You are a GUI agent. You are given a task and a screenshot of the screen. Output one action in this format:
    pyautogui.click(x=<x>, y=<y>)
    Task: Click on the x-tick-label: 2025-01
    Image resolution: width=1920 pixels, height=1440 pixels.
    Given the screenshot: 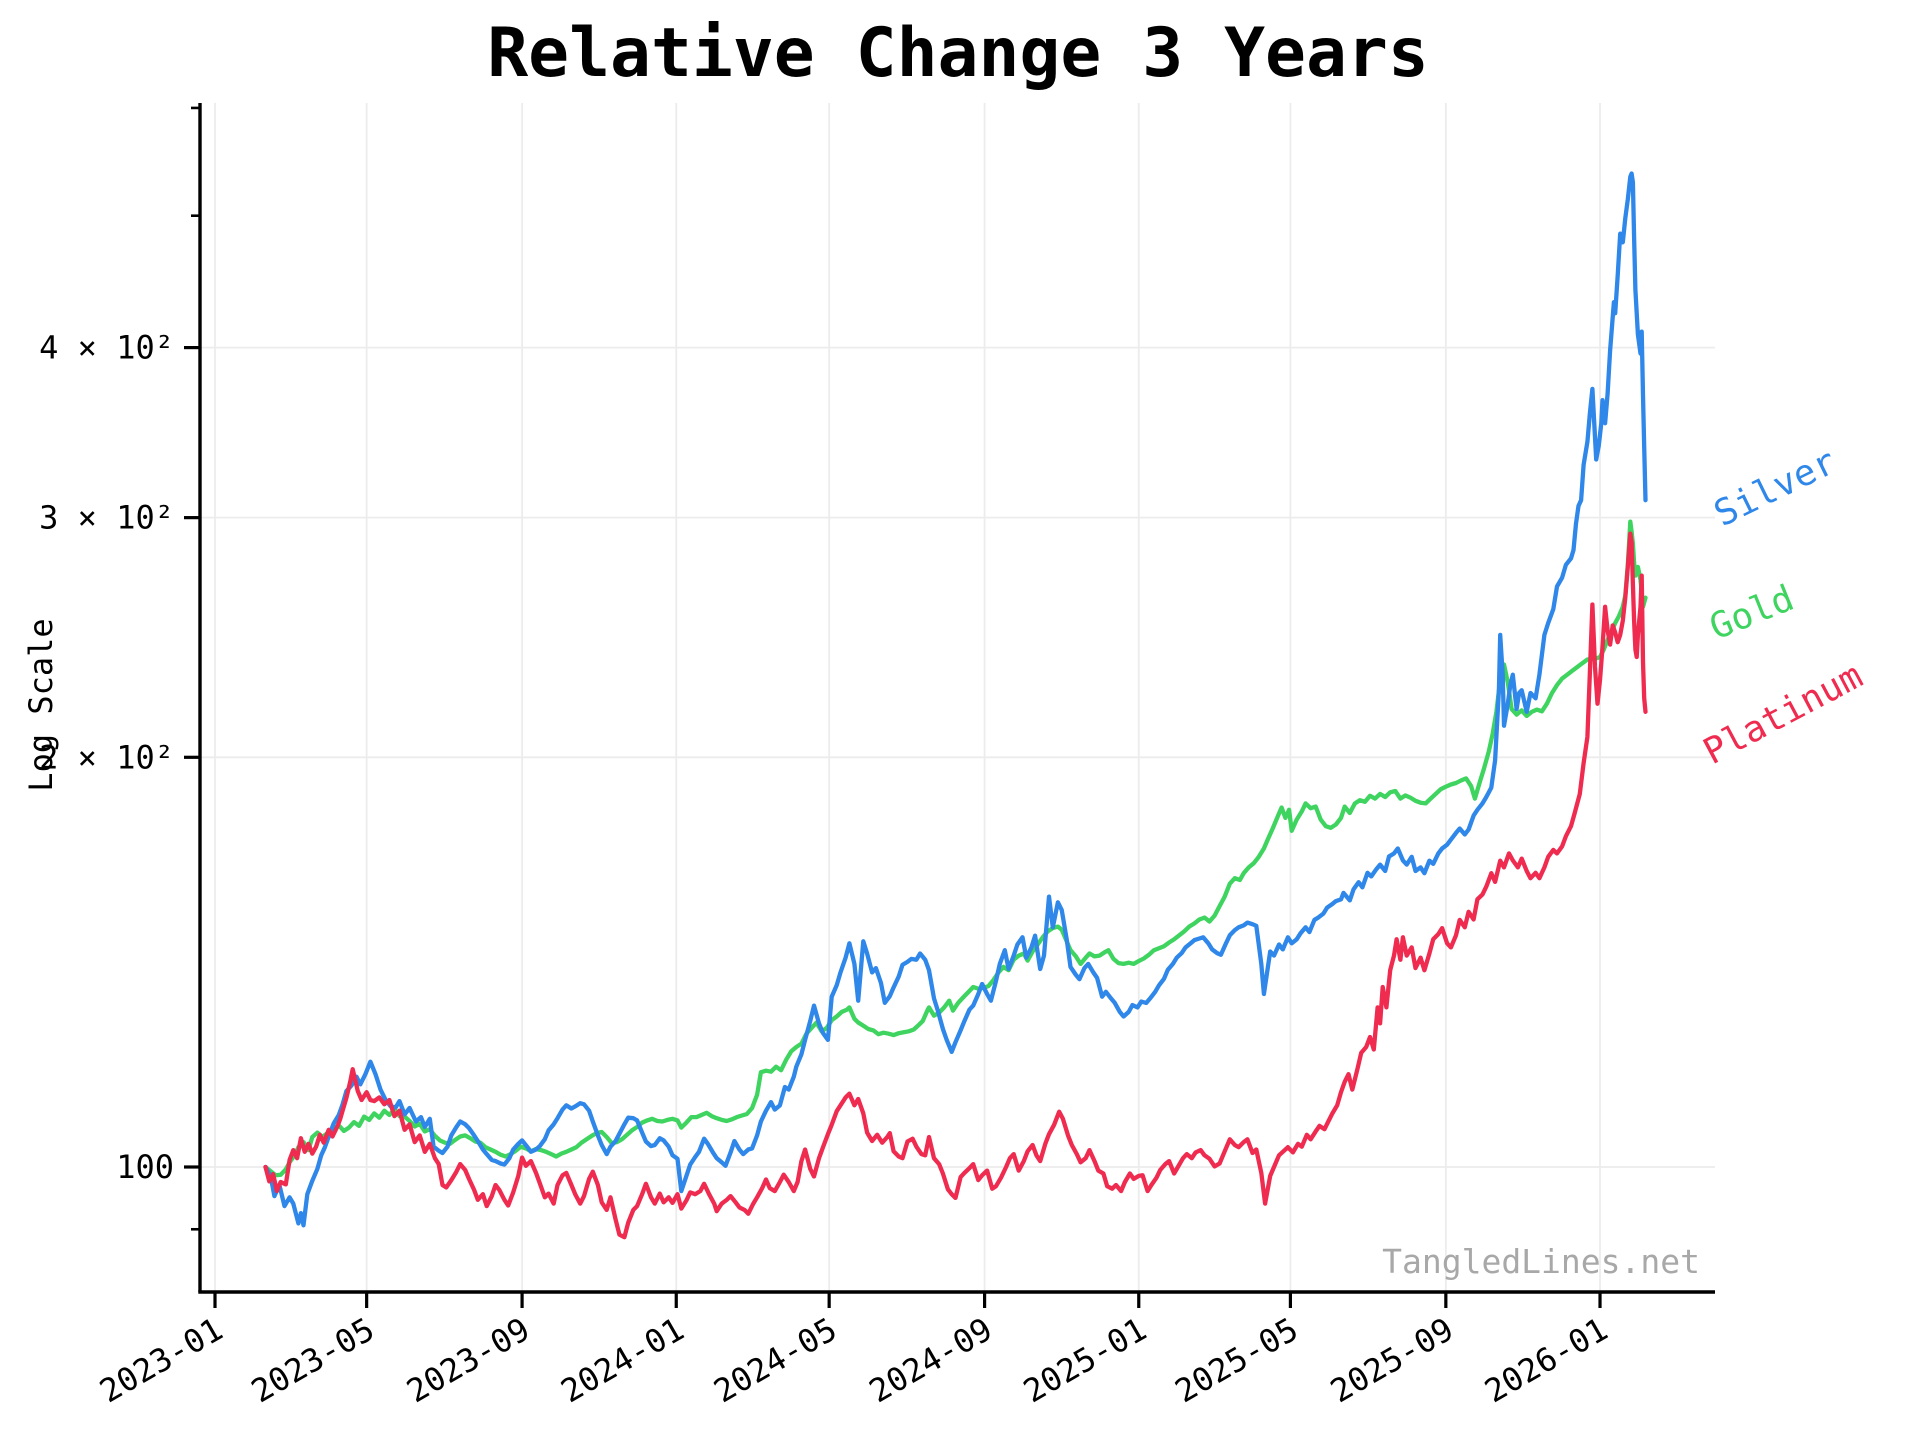 What is the action you would take?
    pyautogui.click(x=1085, y=1360)
    